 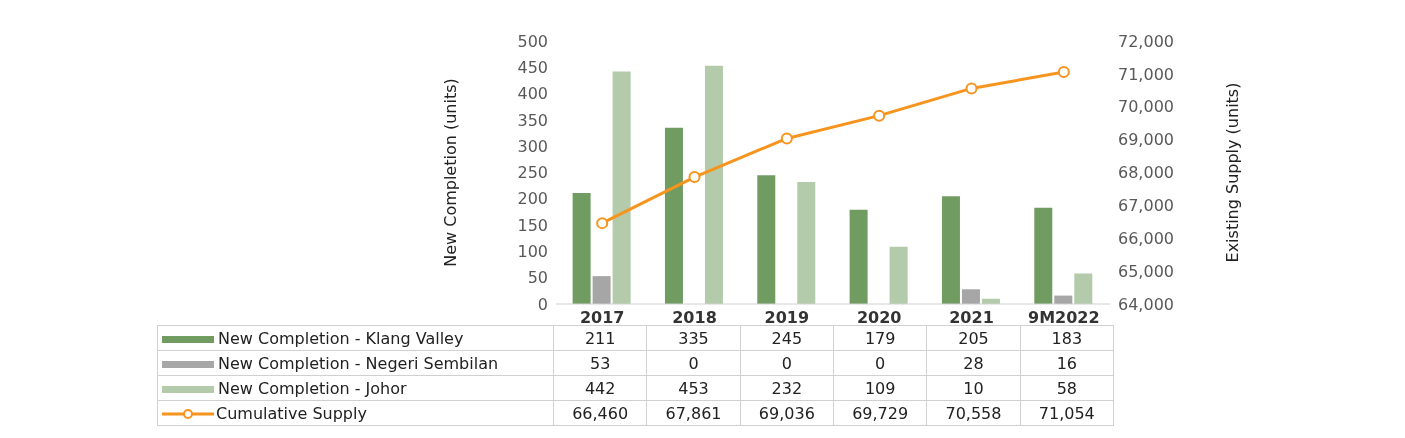 I want to click on y2-tick-label: 69,000, so click(x=1146, y=140).